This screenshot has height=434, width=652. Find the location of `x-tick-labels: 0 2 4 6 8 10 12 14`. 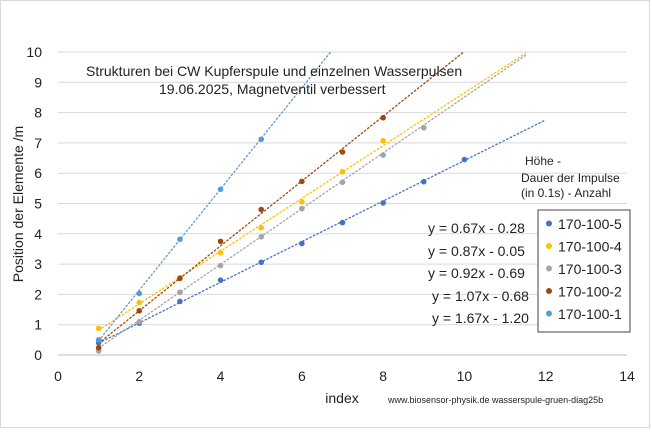

x-tick-labels: 0 2 4 6 8 10 12 14 is located at coordinates (344, 376).